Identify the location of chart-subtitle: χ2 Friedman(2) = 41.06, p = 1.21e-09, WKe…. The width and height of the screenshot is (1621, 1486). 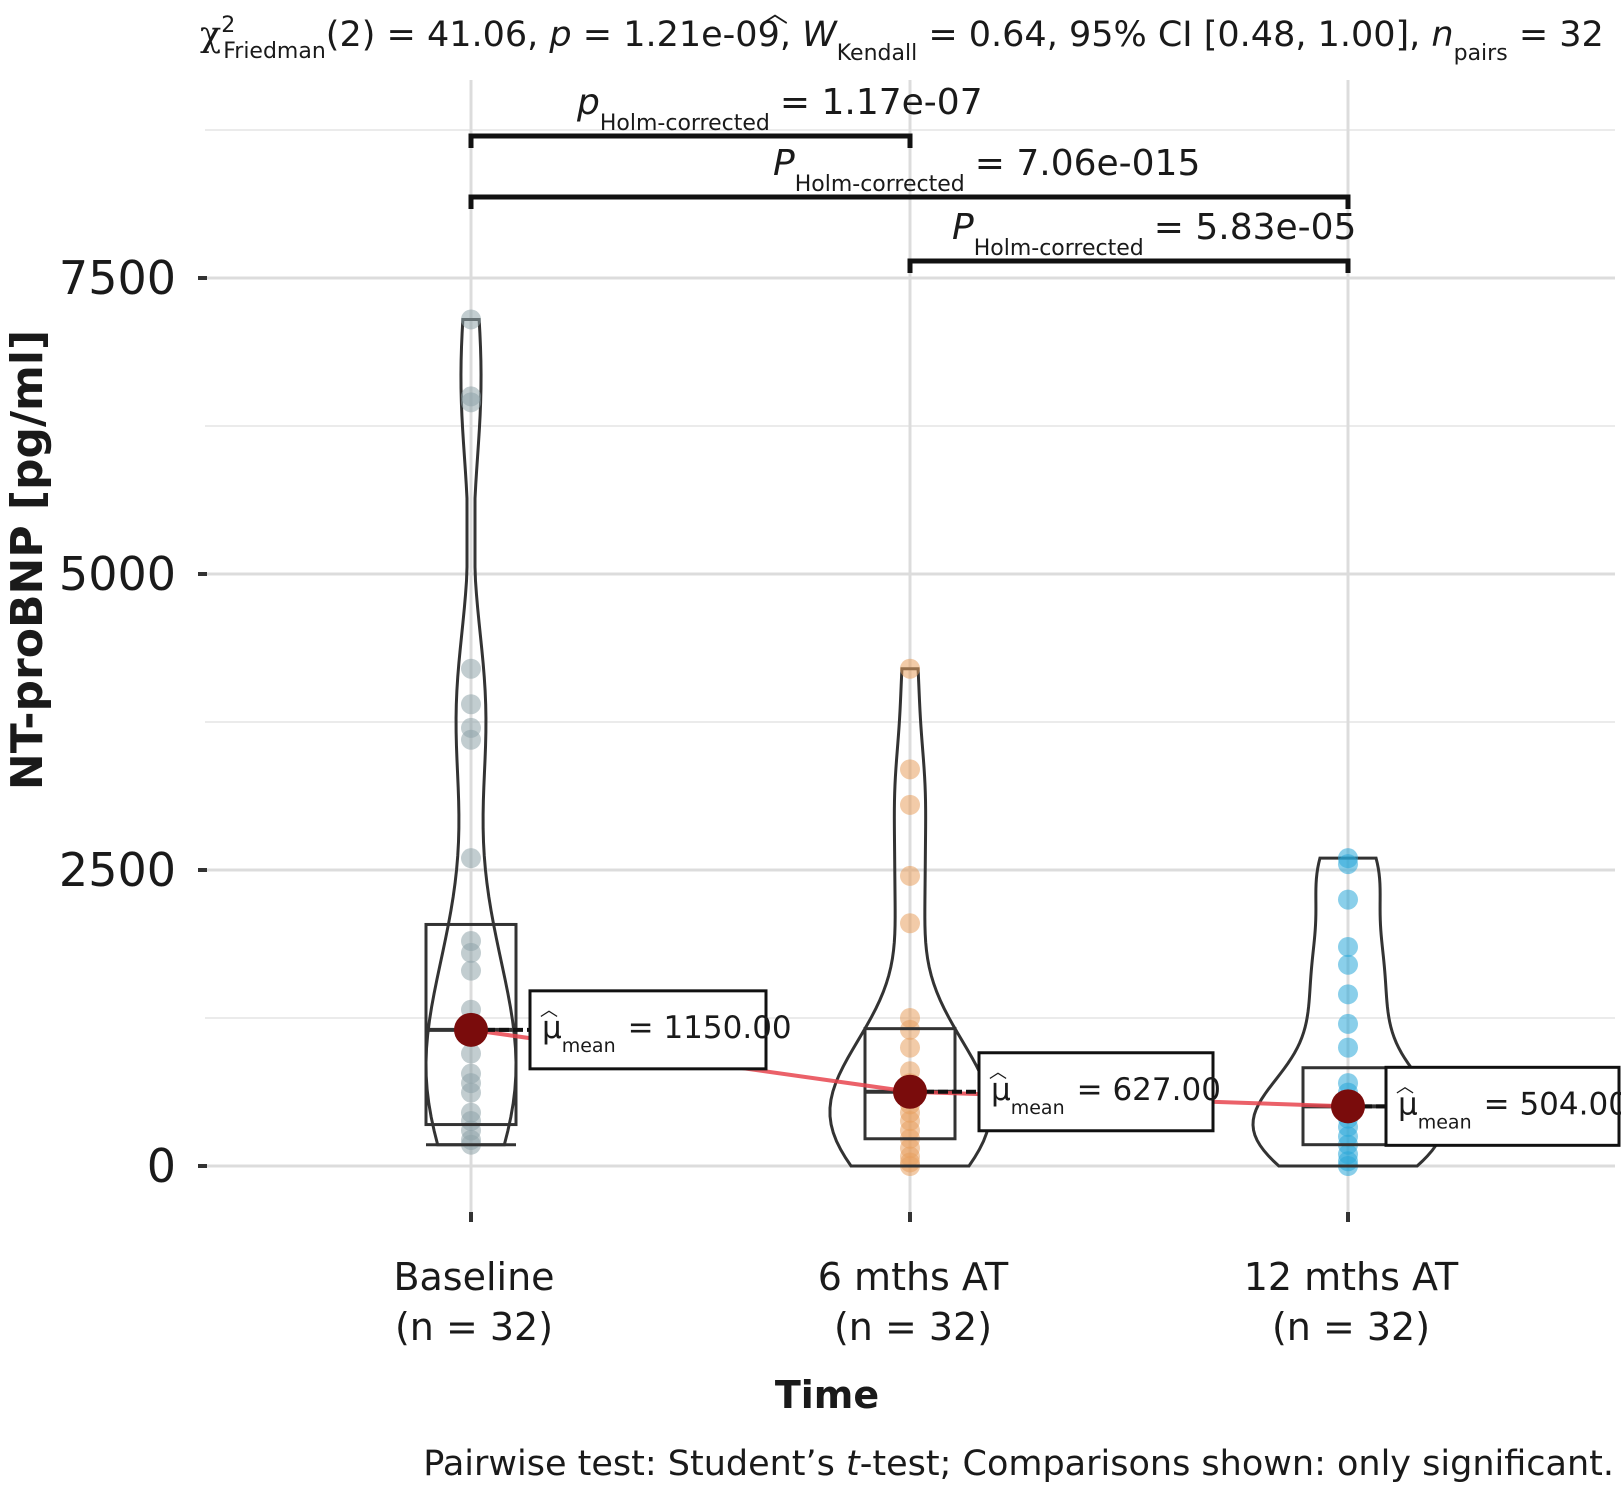
(902, 39).